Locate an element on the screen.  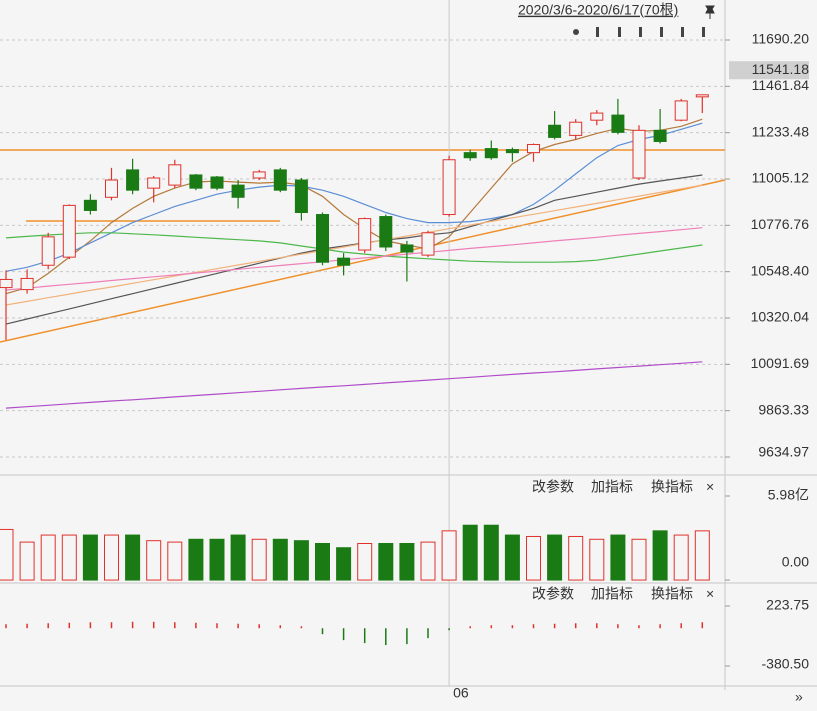
y-tick-label: 10548.40 is located at coordinates (780, 270).